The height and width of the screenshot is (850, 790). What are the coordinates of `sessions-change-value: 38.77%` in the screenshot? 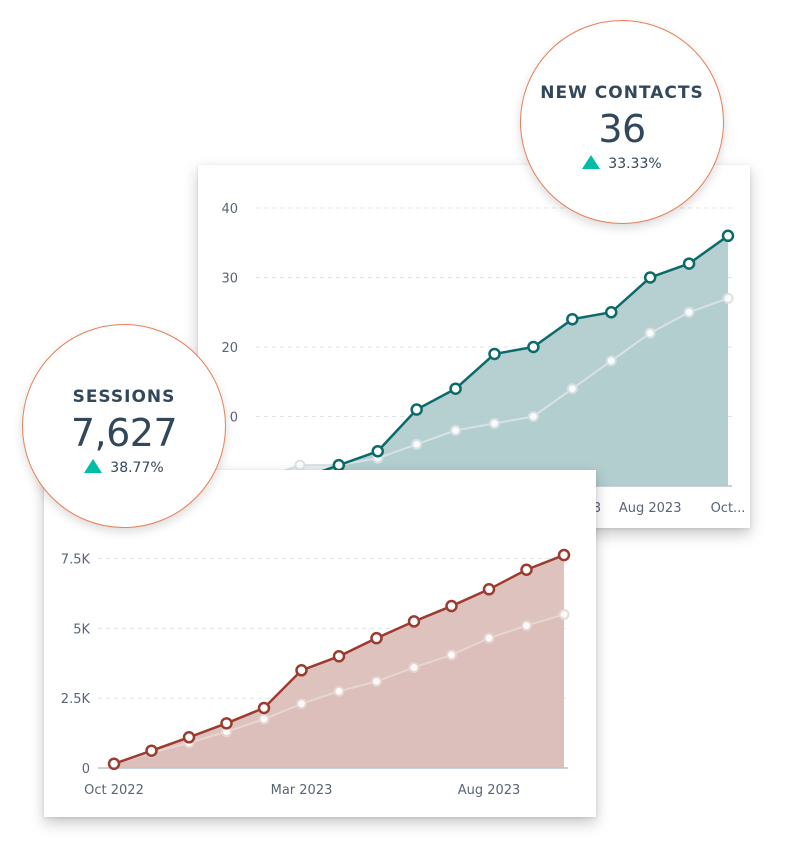 It's located at (137, 468).